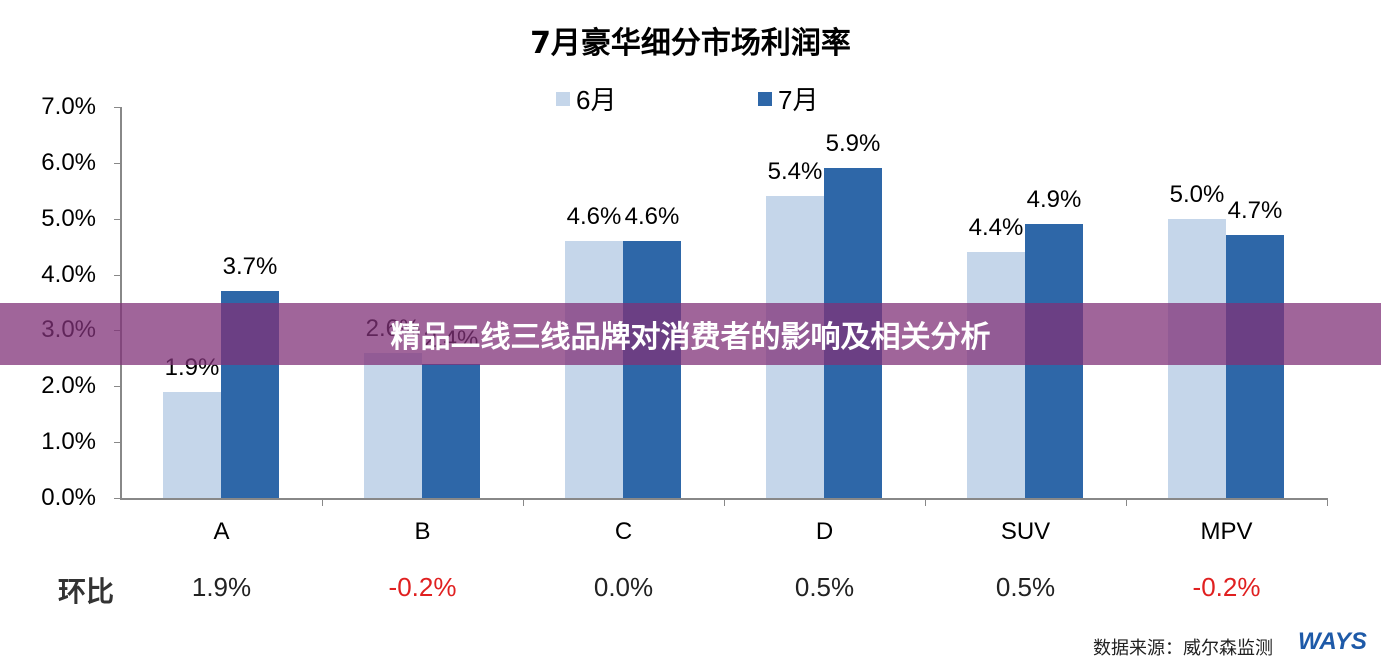 The image size is (1381, 668). Describe the element at coordinates (451, 430) in the screenshot. I see `bar-july-b` at that location.